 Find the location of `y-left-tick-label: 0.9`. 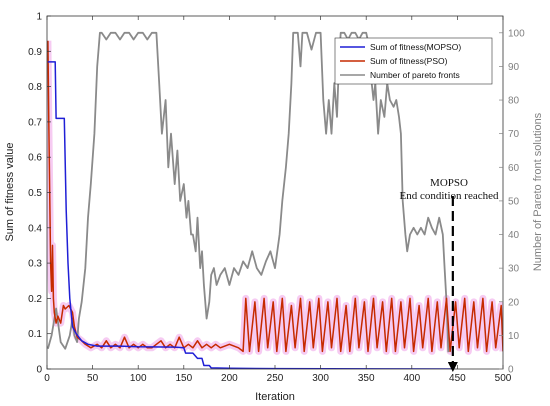

y-left-tick-label: 0.9 is located at coordinates (35, 52).